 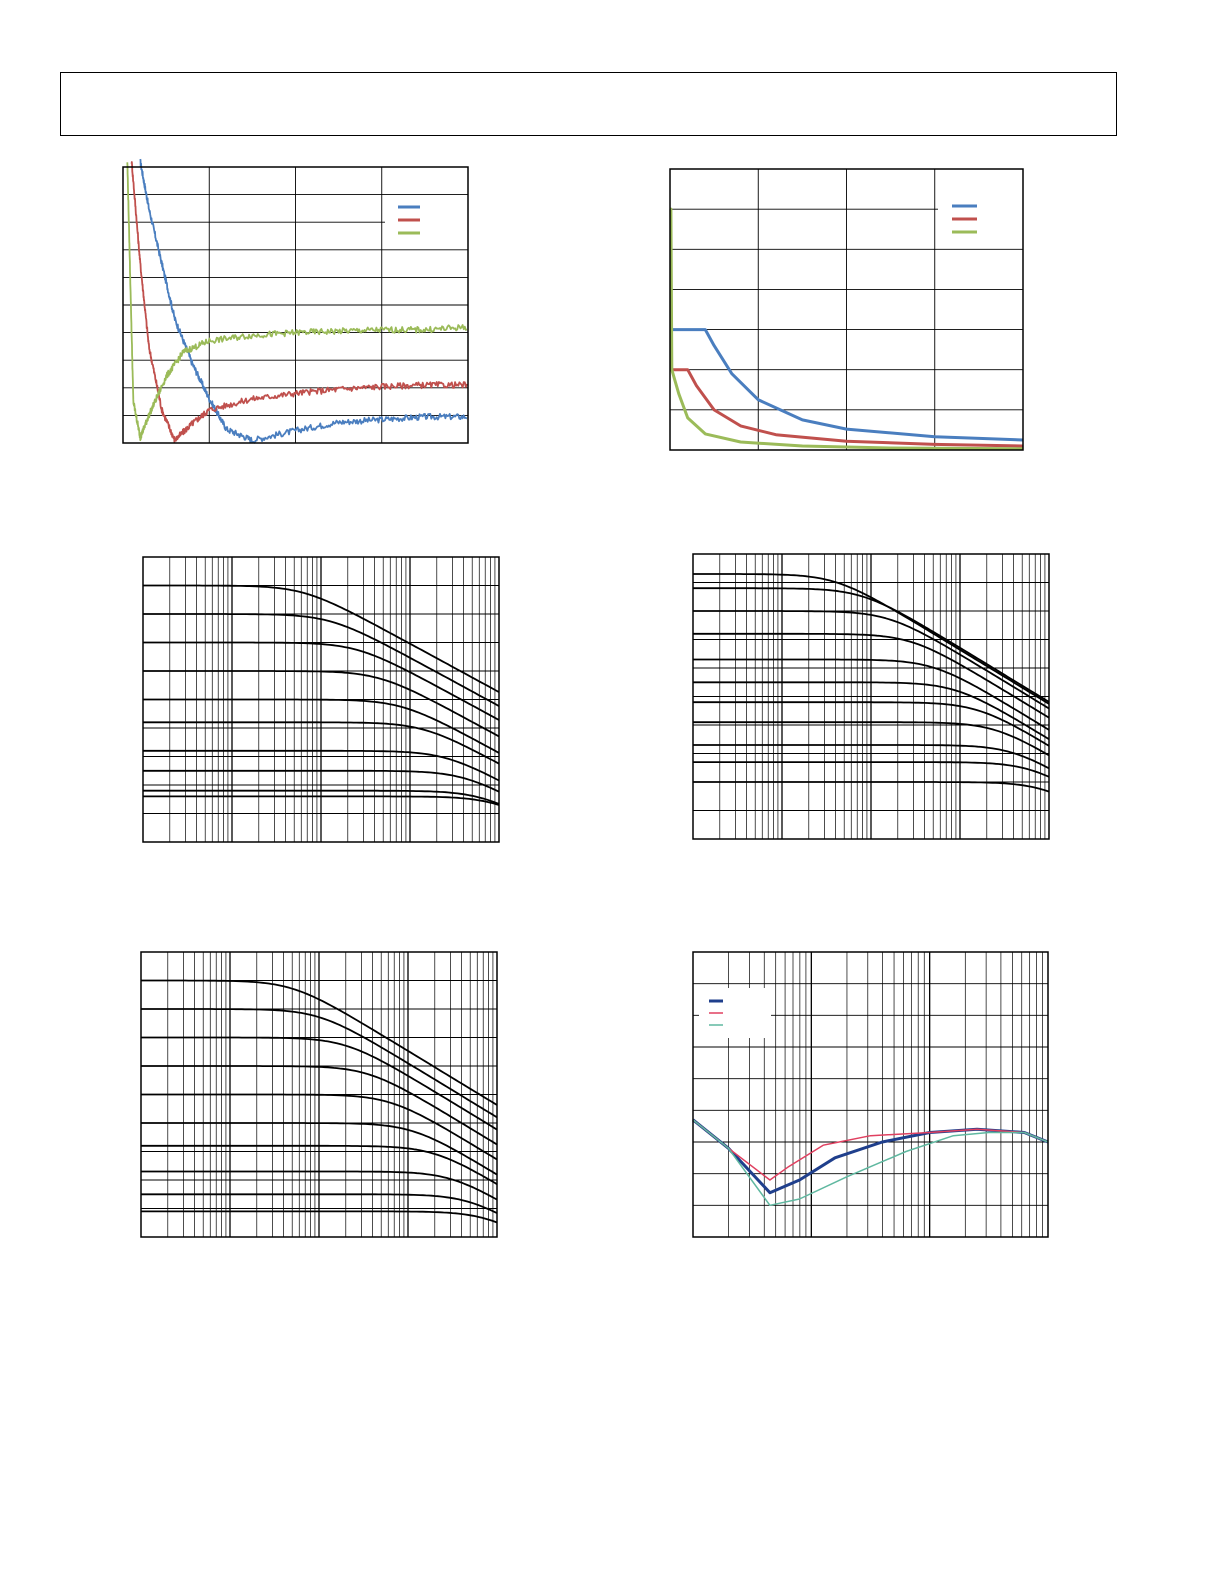 What do you see at coordinates (588, 104) in the screenshot?
I see `header-box` at bounding box center [588, 104].